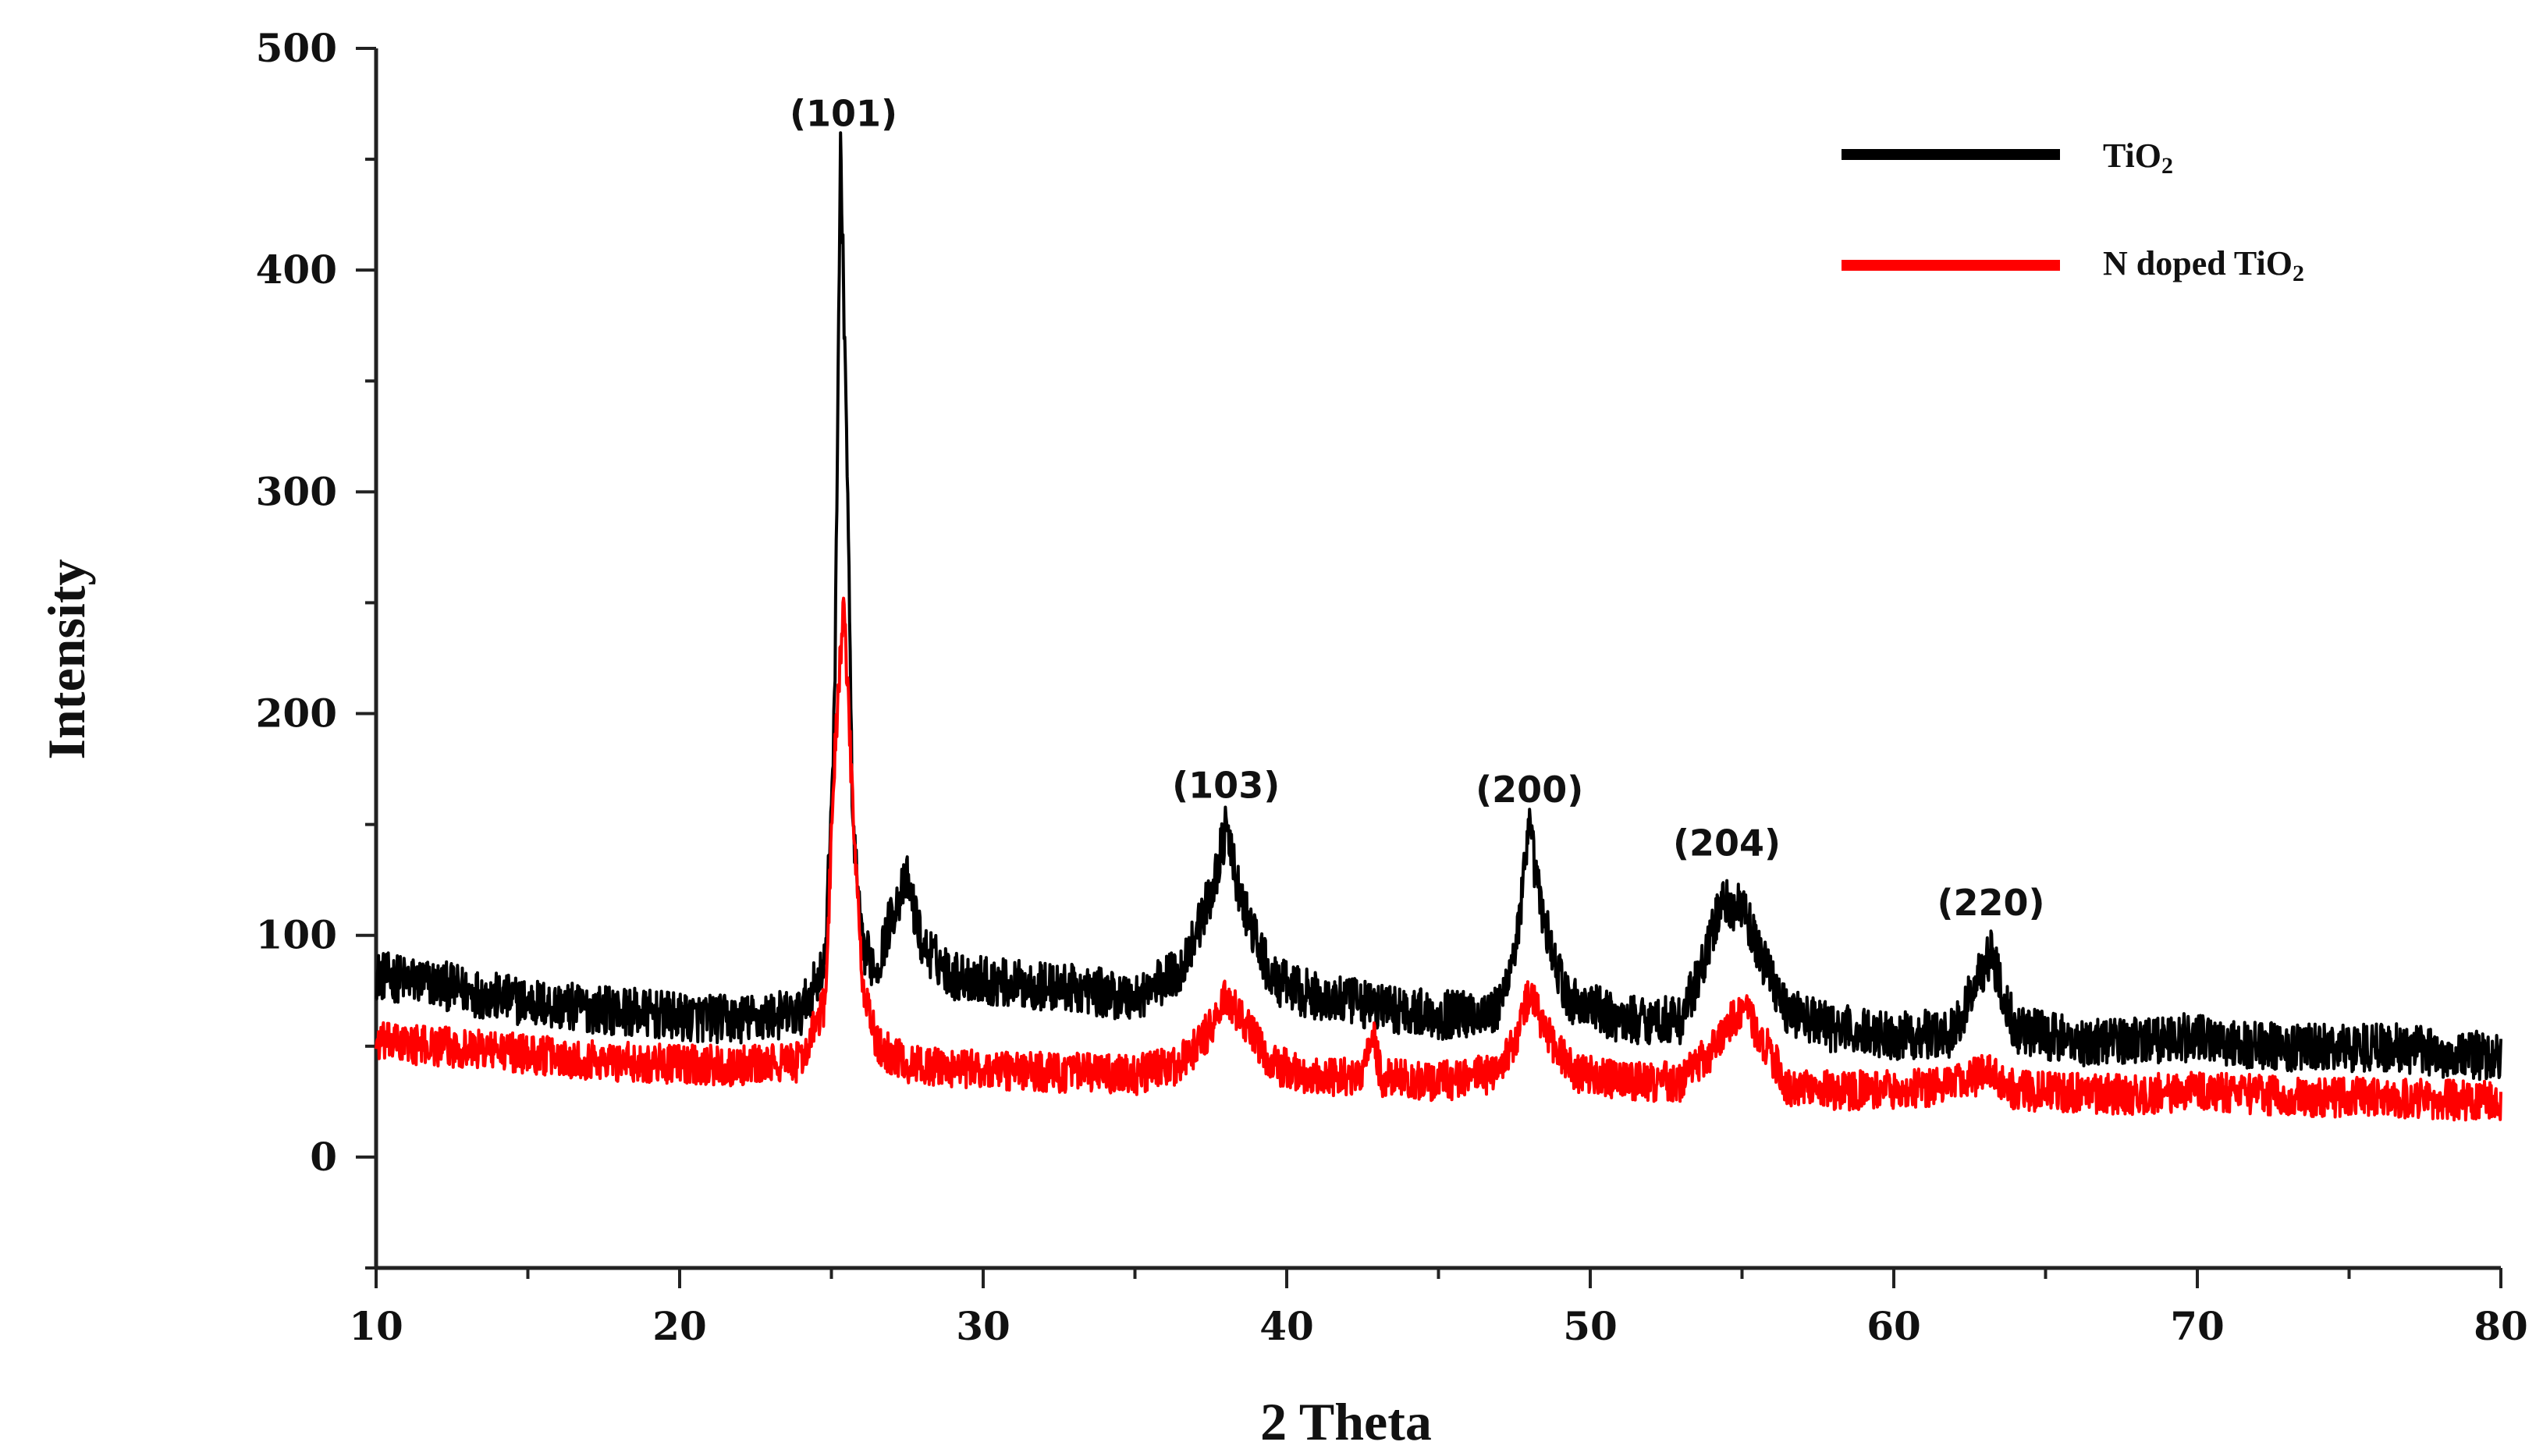 This screenshot has height=1456, width=2543. What do you see at coordinates (2501, 1326) in the screenshot?
I see `x-tick-label: 80` at bounding box center [2501, 1326].